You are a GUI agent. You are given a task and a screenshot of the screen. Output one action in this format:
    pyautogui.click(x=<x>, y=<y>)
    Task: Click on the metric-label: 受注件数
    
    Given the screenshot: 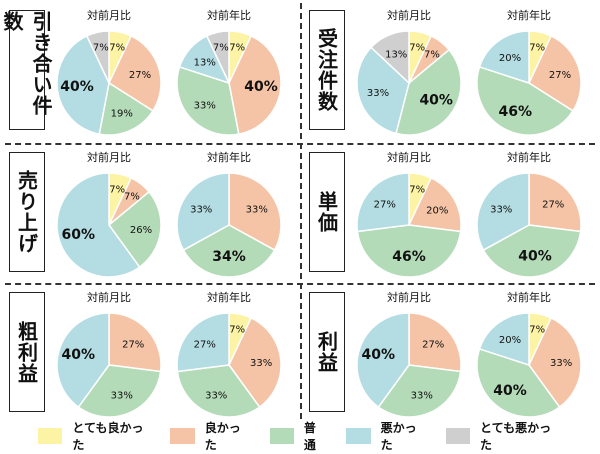 What is the action you would take?
    pyautogui.click(x=326, y=70)
    